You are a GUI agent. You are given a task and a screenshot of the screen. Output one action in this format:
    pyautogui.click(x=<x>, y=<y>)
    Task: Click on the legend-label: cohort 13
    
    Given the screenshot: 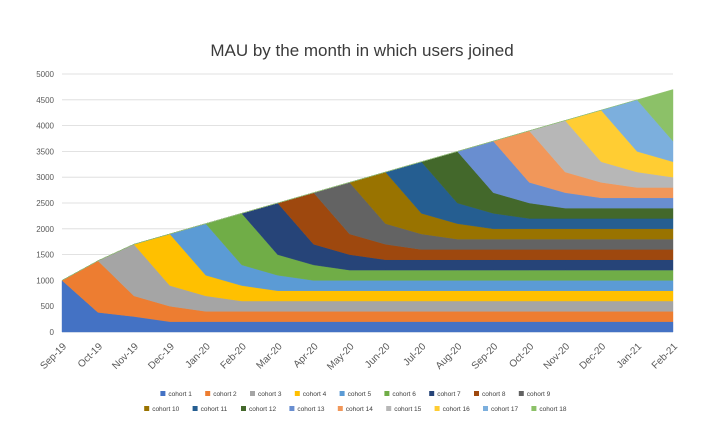 What is the action you would take?
    pyautogui.click(x=310, y=409)
    